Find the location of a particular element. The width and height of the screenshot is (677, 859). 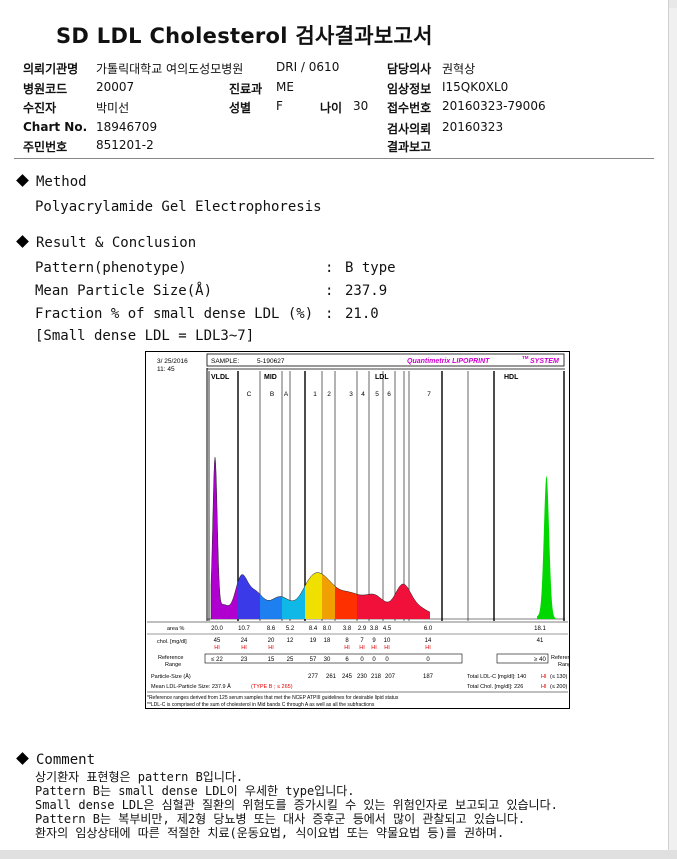

institution-value: 가톨릭대학교 여의도성모병원 is located at coordinates (170, 69).